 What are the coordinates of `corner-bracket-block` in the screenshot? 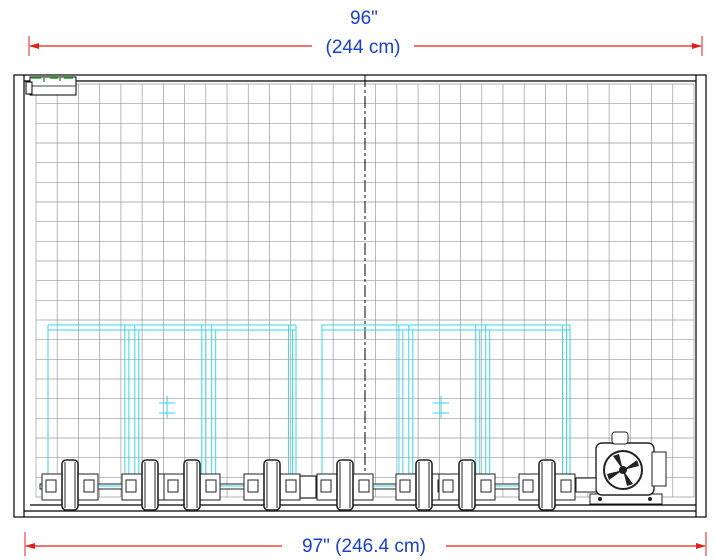 It's located at (29, 88).